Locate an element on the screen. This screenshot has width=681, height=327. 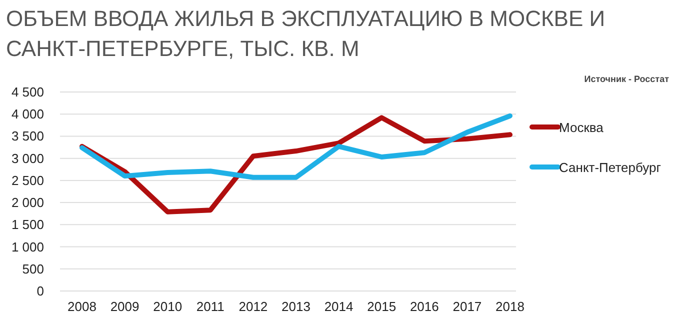
legend-label: Москва is located at coordinates (581, 127).